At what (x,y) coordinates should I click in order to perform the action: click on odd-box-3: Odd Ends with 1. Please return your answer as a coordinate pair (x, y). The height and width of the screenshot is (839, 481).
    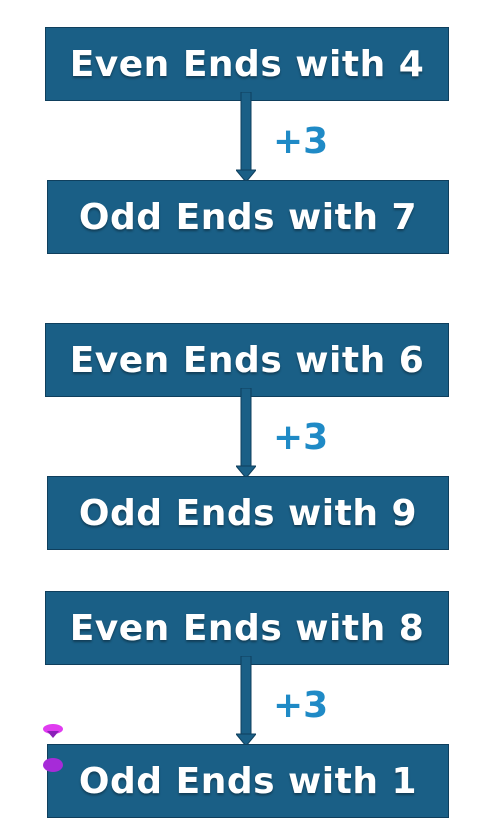
    Looking at the image, I should click on (248, 781).